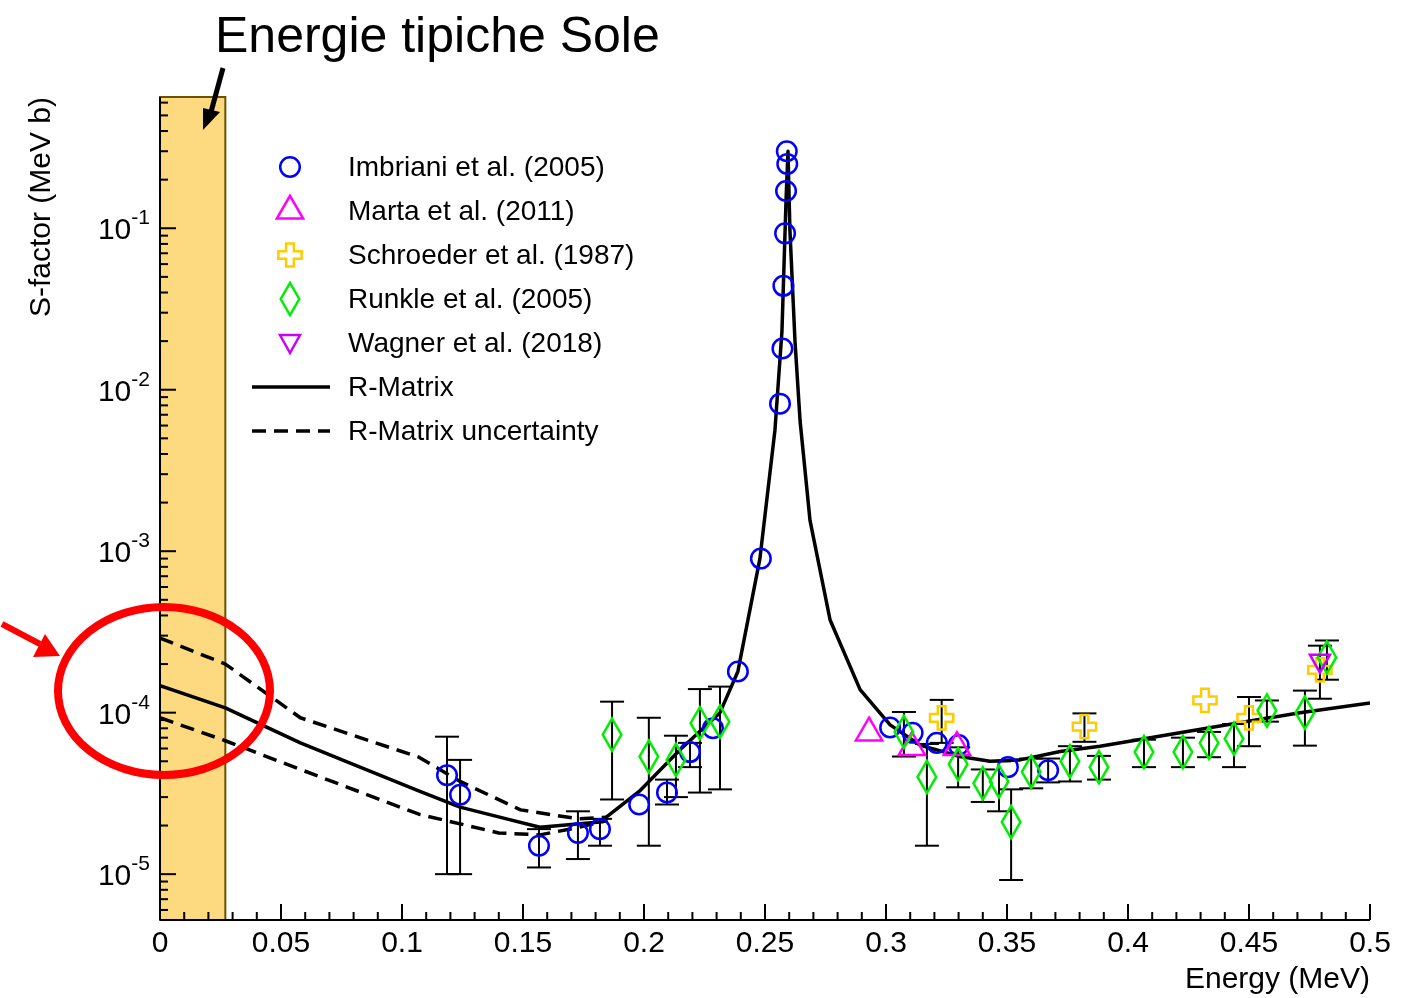 The image size is (1421, 998). I want to click on legend-label: R-Matrix uncertainty, so click(473, 431).